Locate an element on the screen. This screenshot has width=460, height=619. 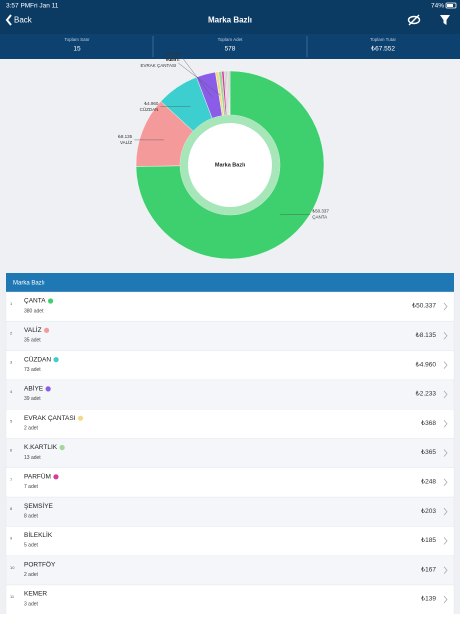
summary-value: ₺67.552 is located at coordinates (383, 49).